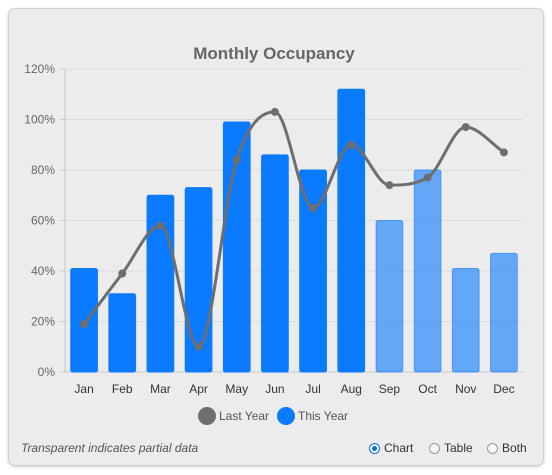 The height and width of the screenshot is (475, 552). Describe the element at coordinates (160, 389) in the screenshot. I see `x-tick-label: Mar` at that location.